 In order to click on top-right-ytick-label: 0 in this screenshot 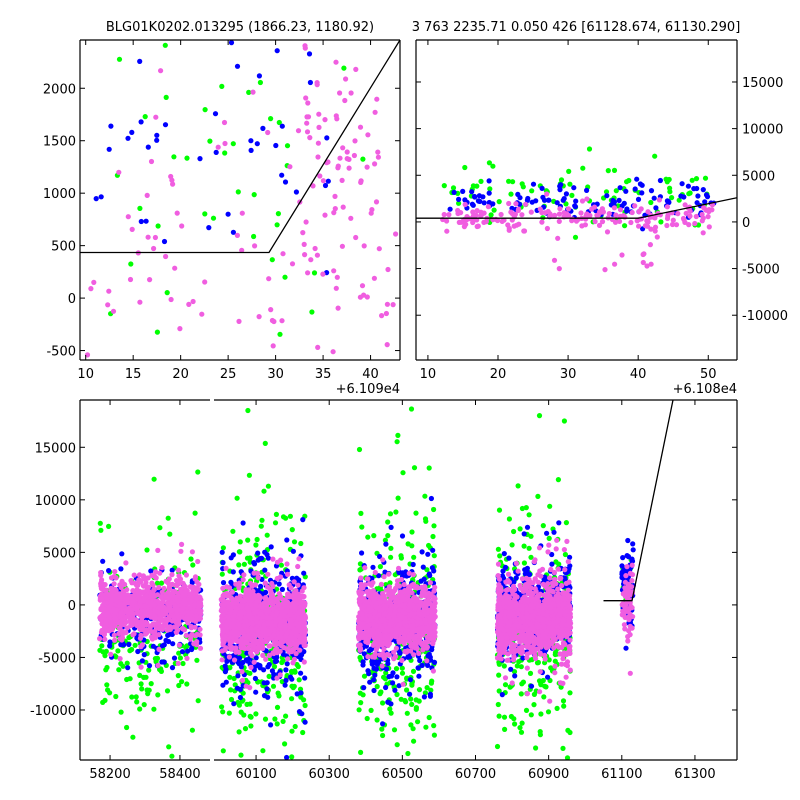, I will do `click(746, 223)`.